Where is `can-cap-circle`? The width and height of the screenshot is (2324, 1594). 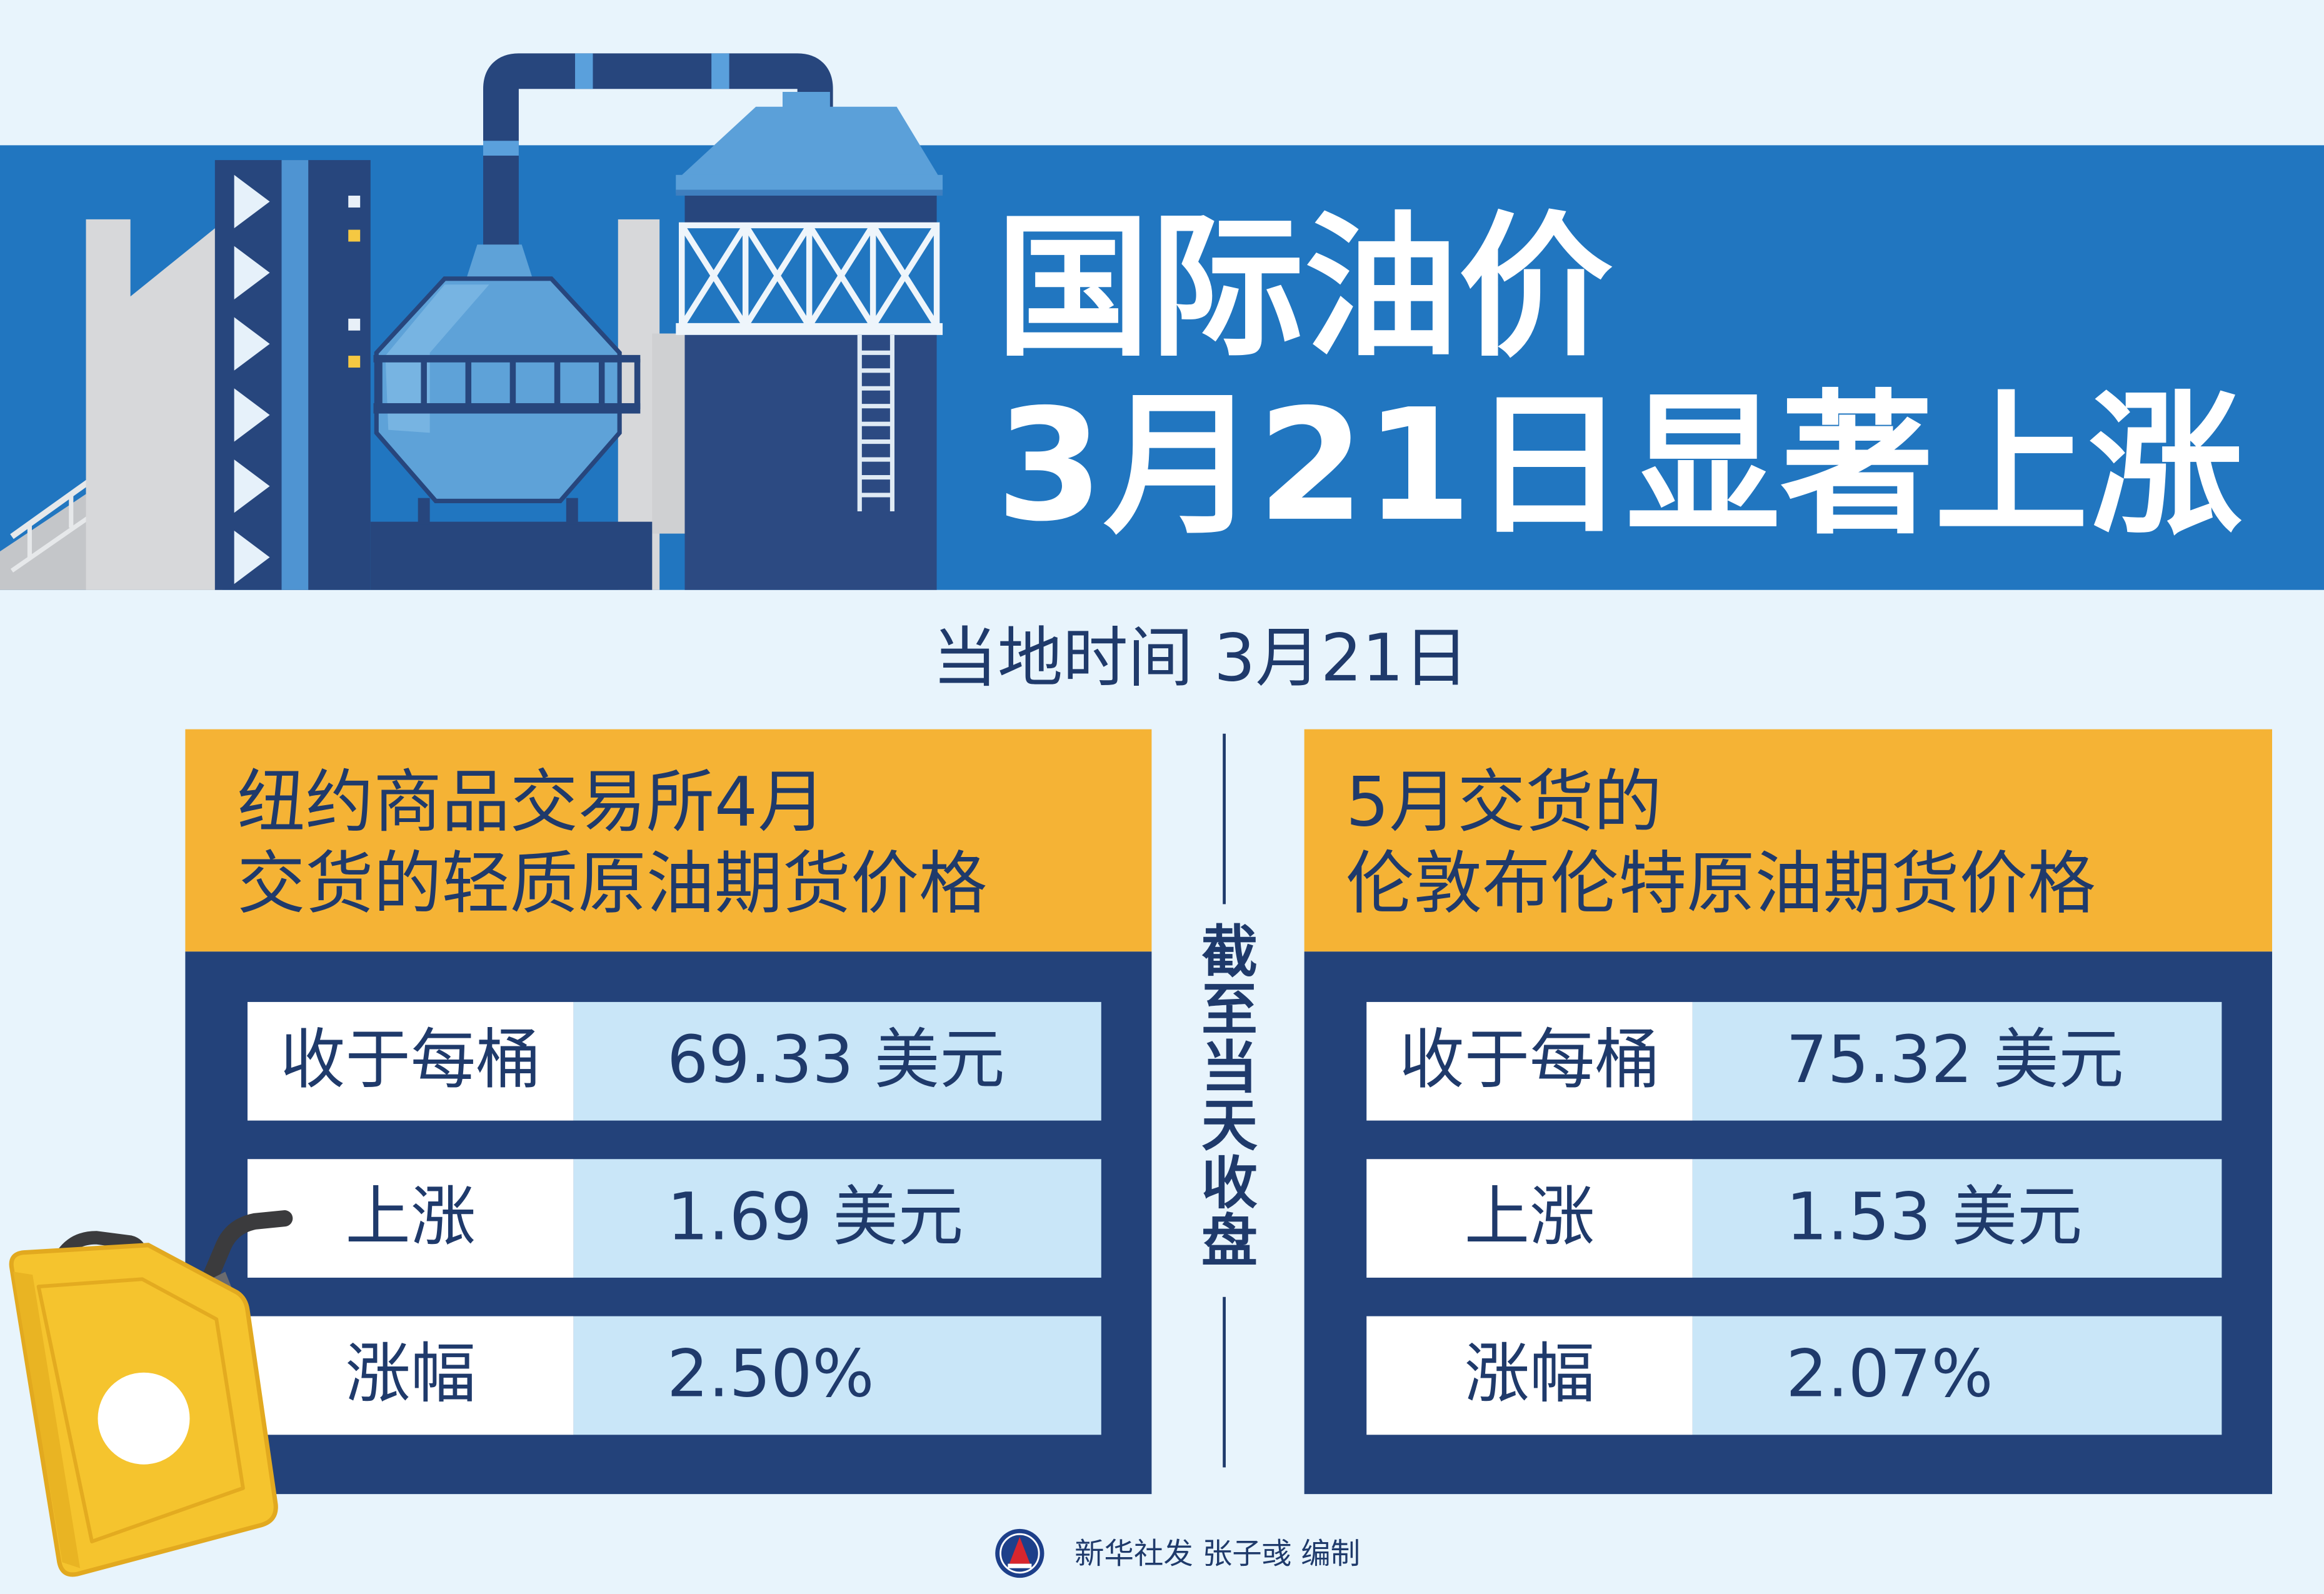
can-cap-circle is located at coordinates (144, 1418).